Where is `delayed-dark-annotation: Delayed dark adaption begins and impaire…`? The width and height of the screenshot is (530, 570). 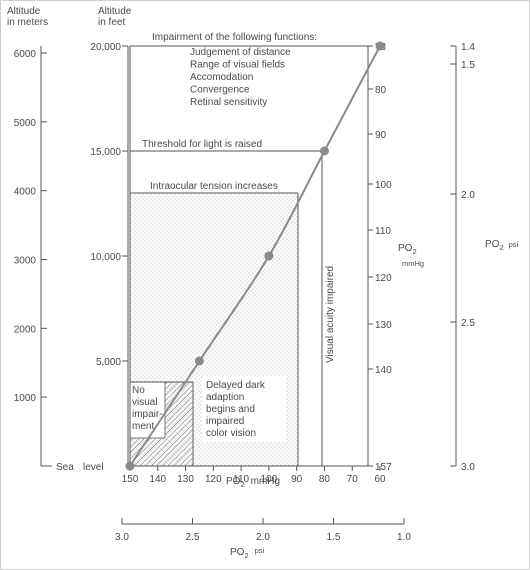
delayed-dark-annotation: Delayed dark adaption begins and impaire… is located at coordinates (236, 409).